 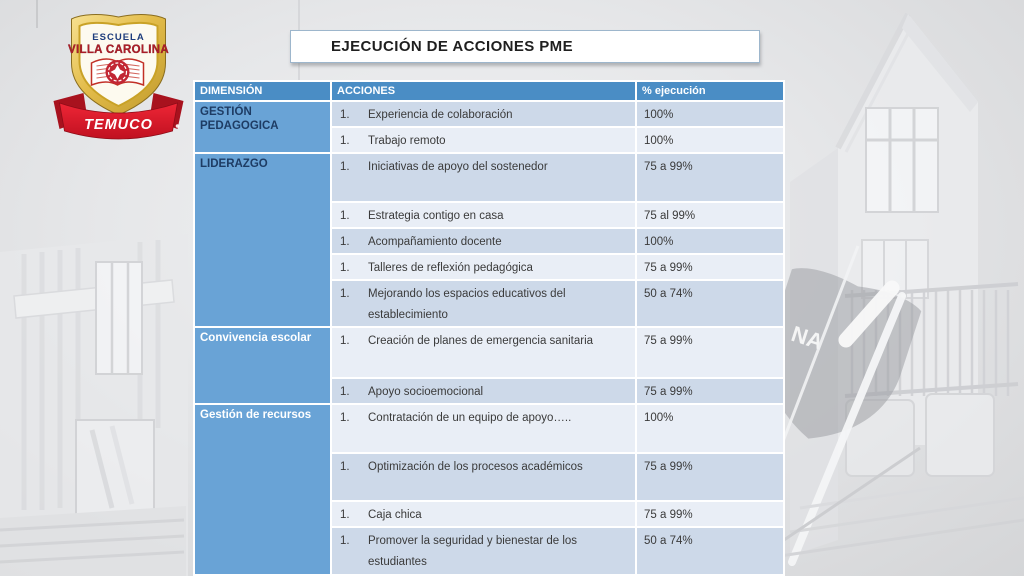 I want to click on logo-school-name: VILLA CAROLINA, so click(x=118, y=50).